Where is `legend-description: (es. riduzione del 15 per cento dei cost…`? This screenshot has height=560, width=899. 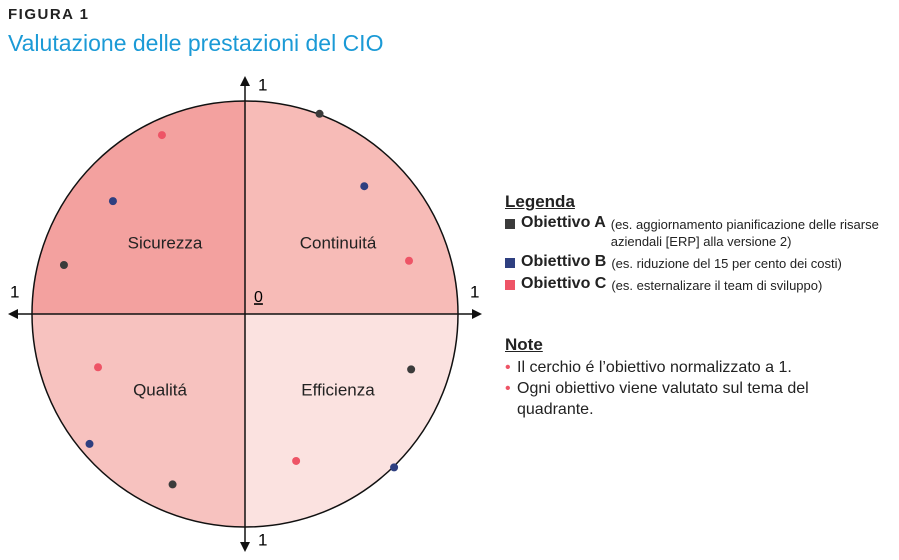 legend-description: (es. riduzione del 15 per cento dei cost… is located at coordinates (726, 263).